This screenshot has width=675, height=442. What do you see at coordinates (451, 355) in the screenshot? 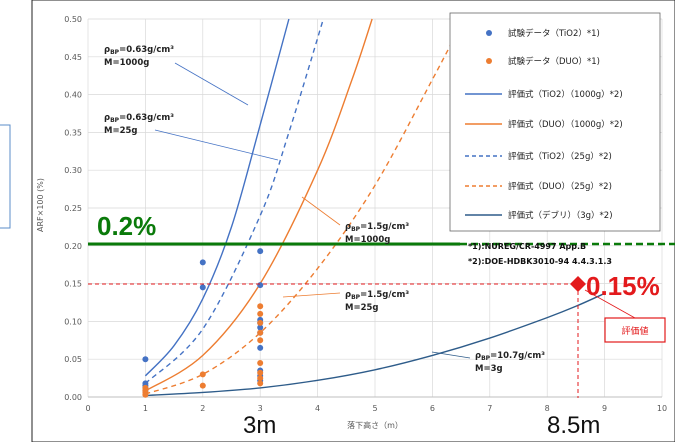
I see `leader-a5` at bounding box center [451, 355].